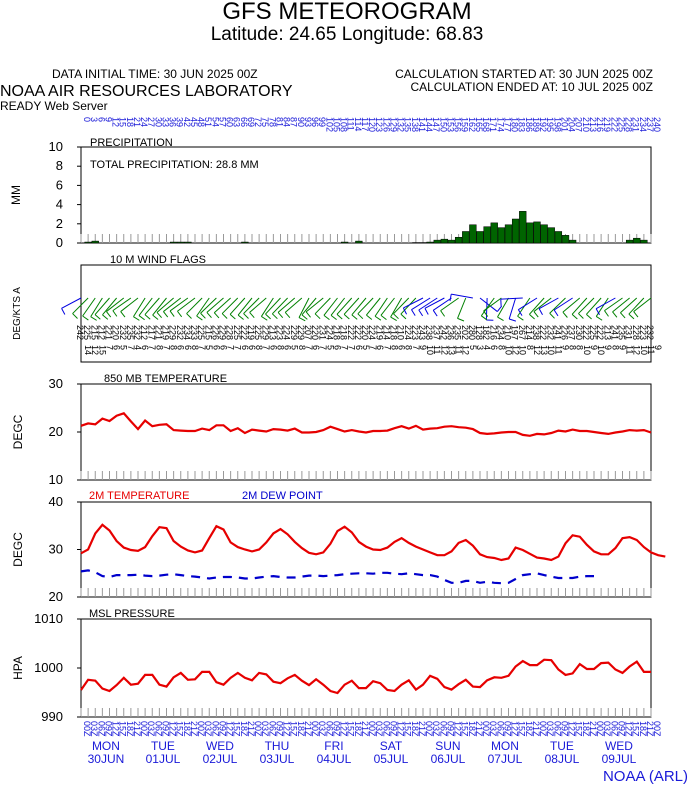  Describe the element at coordinates (301, 332) in the screenshot. I see `wind-dir-label: 229` at that location.